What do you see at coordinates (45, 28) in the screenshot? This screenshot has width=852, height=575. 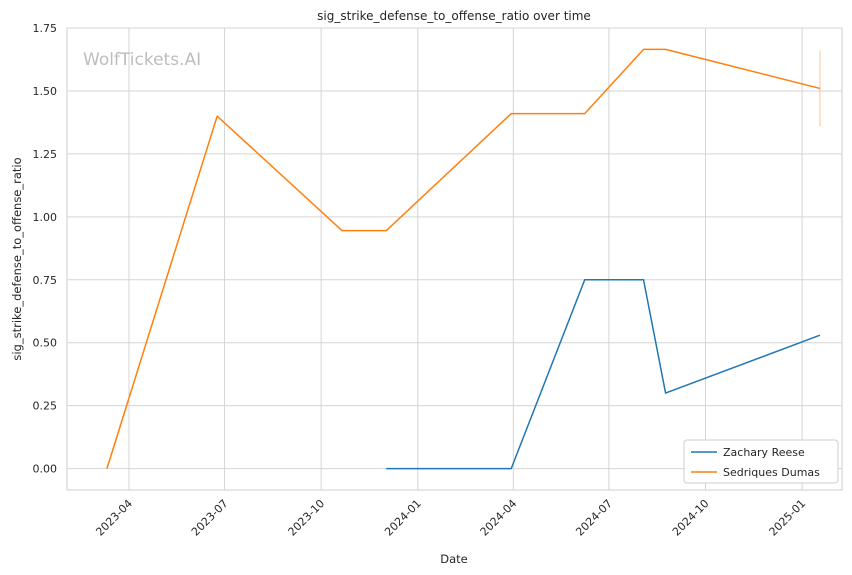 I see `y-tick-label: 1.75` at bounding box center [45, 28].